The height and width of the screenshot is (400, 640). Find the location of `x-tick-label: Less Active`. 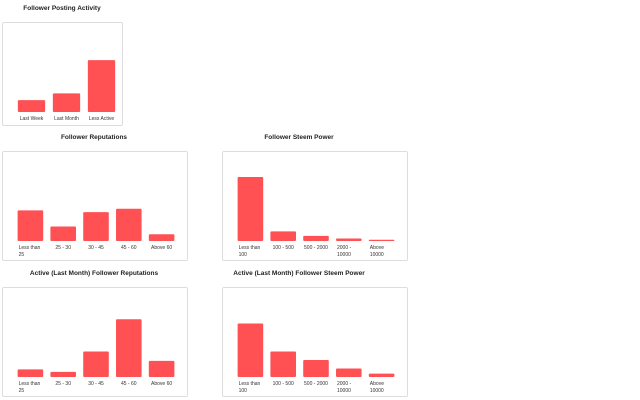

x-tick-label: Less Active is located at coordinates (102, 119).